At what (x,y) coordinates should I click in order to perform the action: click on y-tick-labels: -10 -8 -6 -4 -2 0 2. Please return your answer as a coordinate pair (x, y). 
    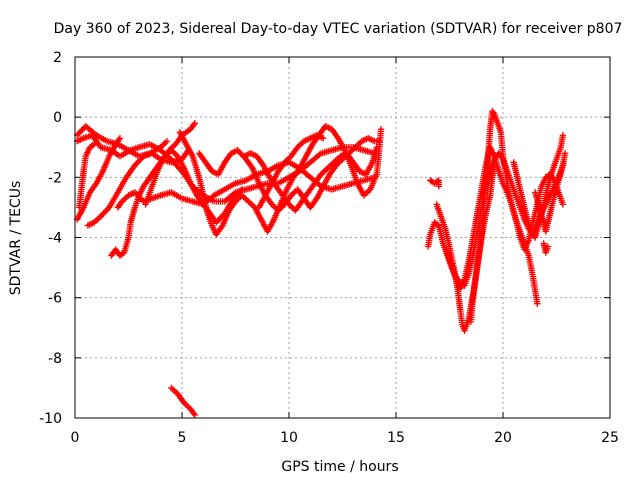
    Looking at the image, I should click on (50, 238).